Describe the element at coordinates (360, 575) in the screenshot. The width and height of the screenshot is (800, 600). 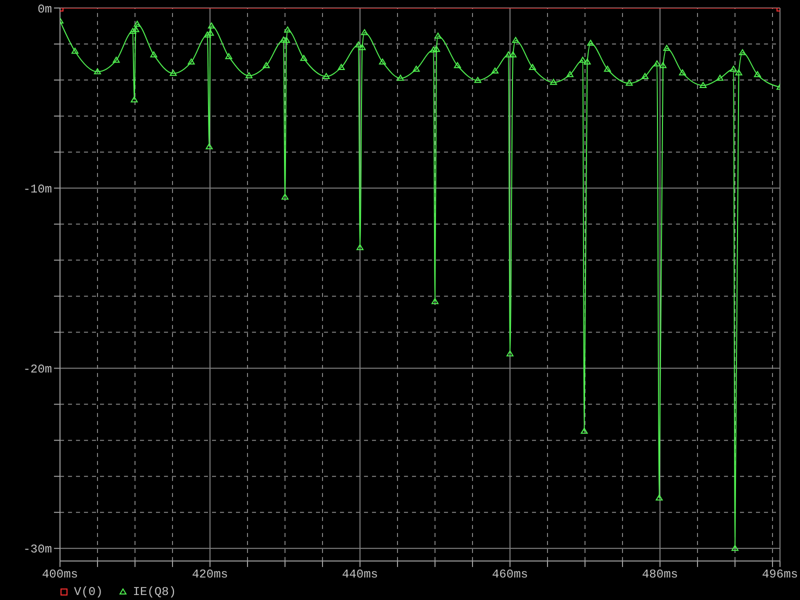
I see `x-tick-label: 440ms` at that location.